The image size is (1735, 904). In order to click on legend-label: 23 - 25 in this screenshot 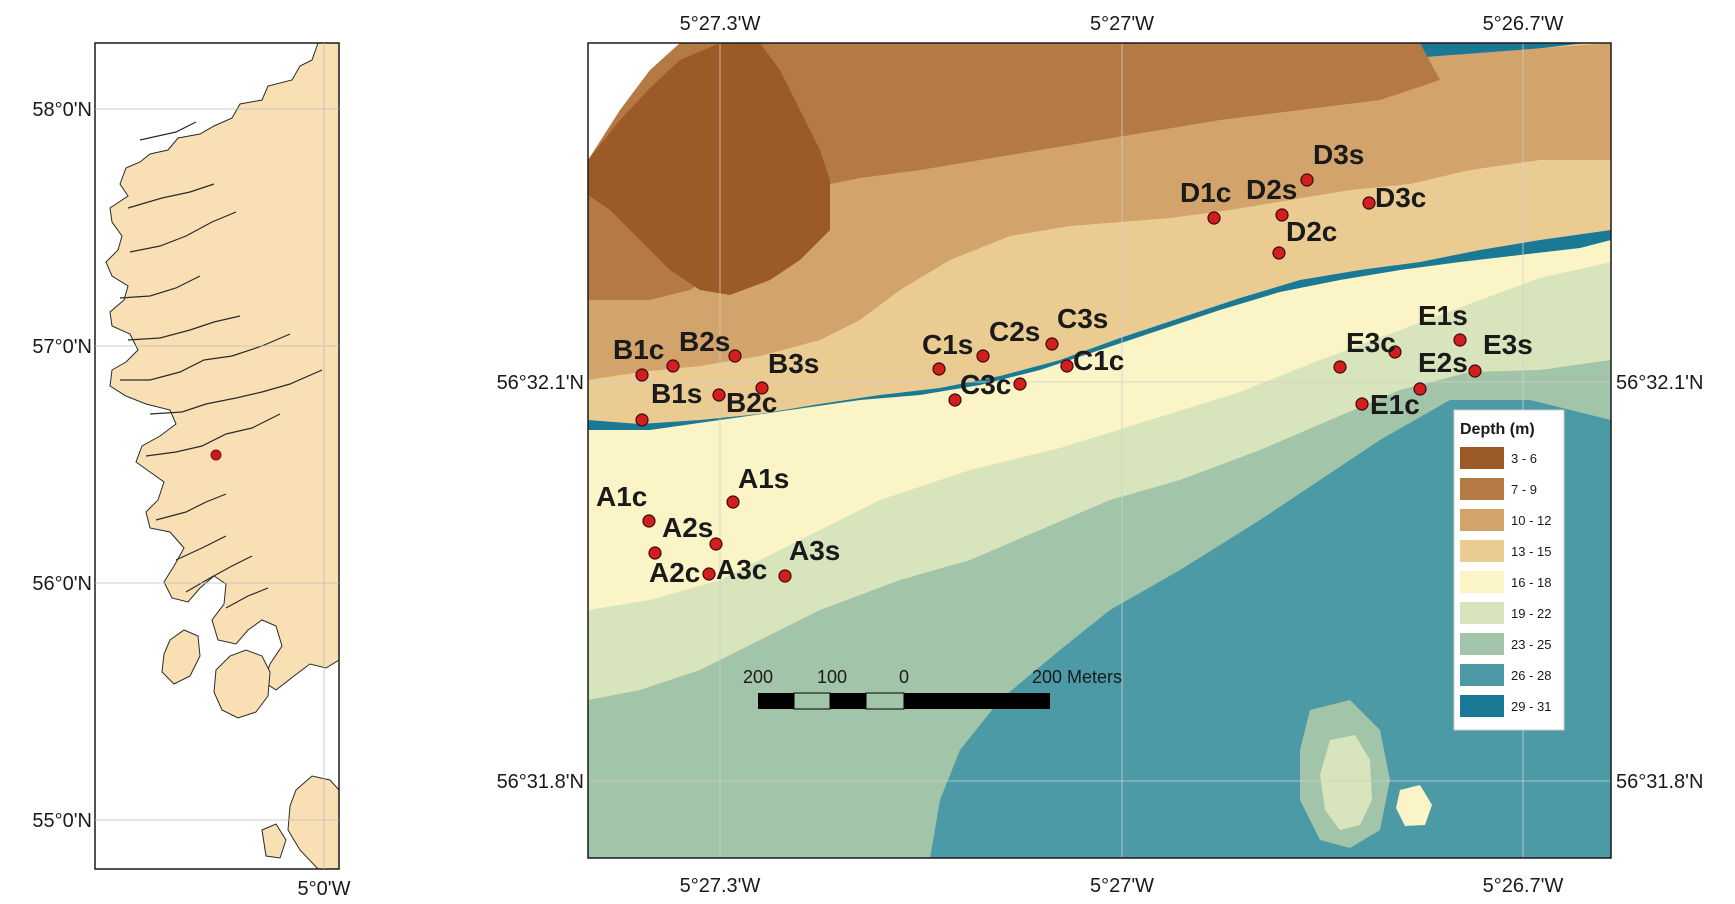, I will do `click(1531, 644)`.